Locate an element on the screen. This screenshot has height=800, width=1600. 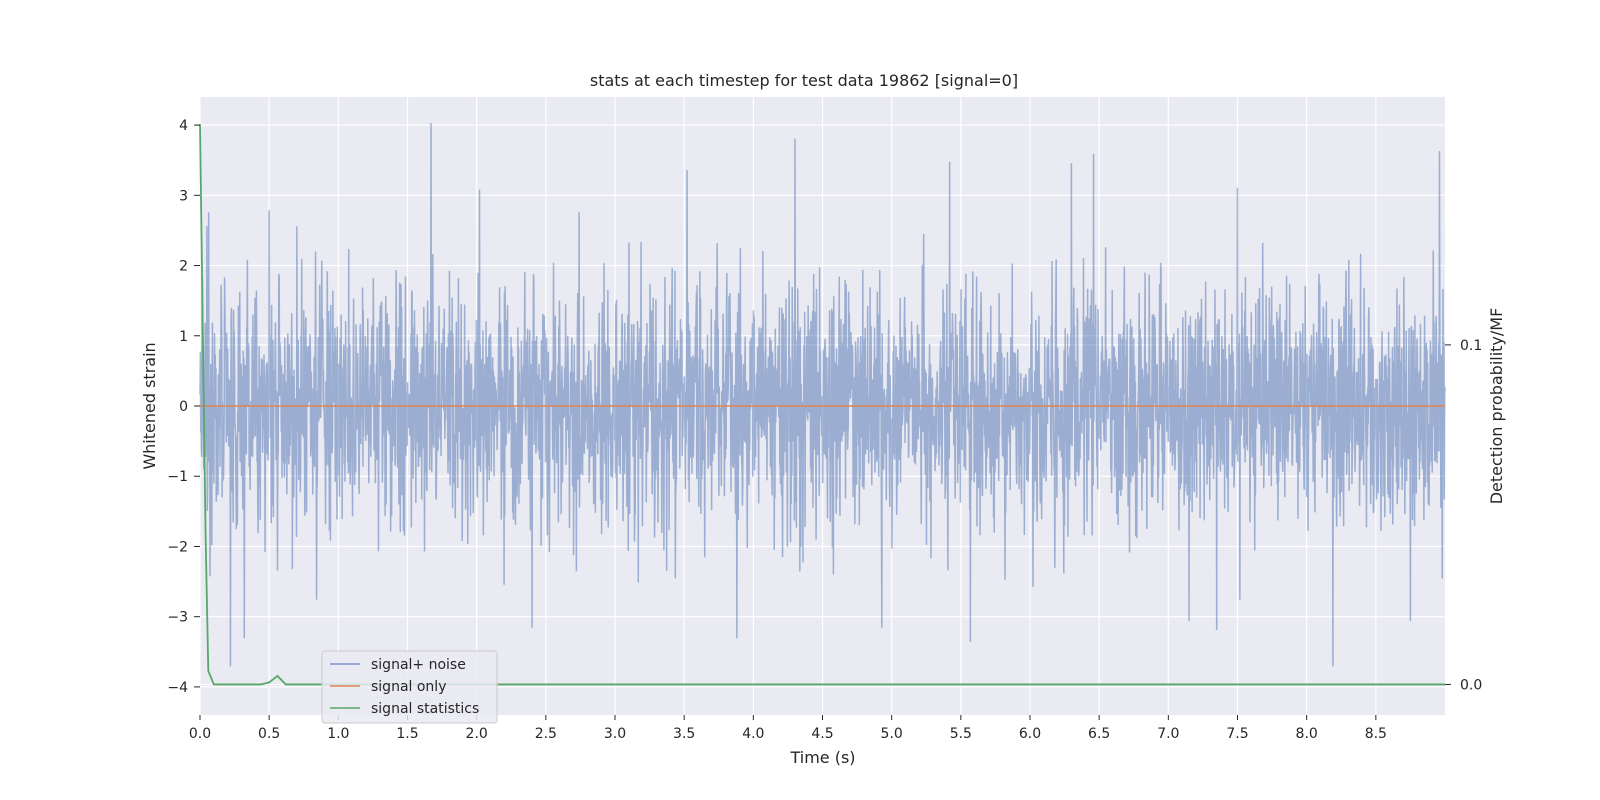
x-tick-label: 2.0 is located at coordinates (477, 734).